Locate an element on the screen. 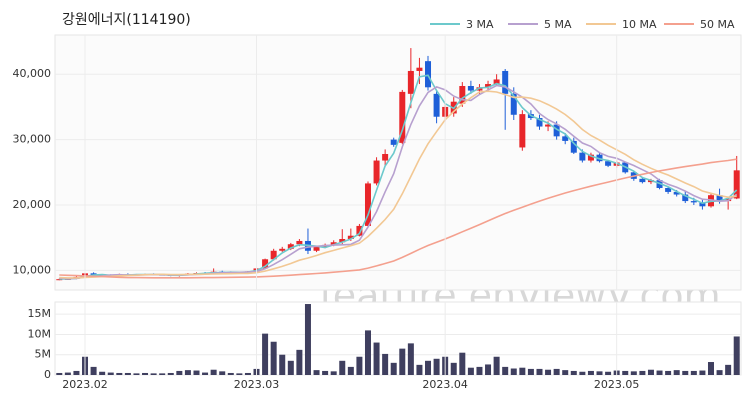  x-tick-label: 2023.05 is located at coordinates (617, 384).